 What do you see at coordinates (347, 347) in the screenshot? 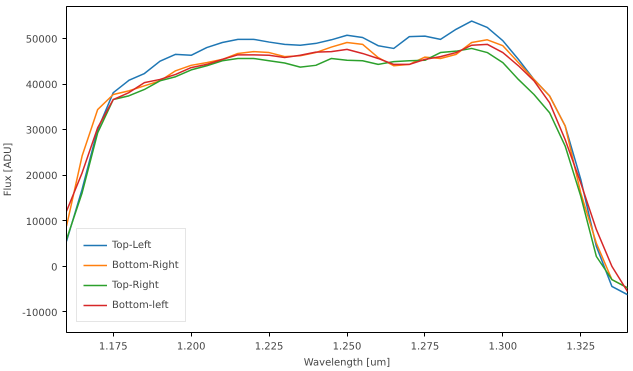
I see `x-tick-label: 1.250` at bounding box center [347, 347].